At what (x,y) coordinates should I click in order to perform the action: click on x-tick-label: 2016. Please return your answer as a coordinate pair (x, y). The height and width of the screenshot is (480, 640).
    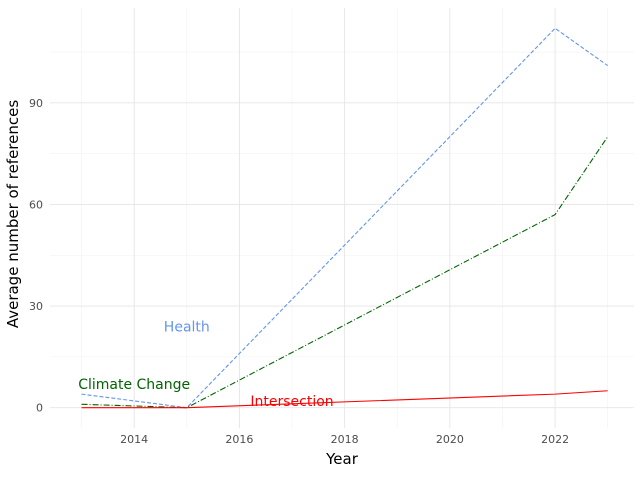
    Looking at the image, I should click on (239, 439).